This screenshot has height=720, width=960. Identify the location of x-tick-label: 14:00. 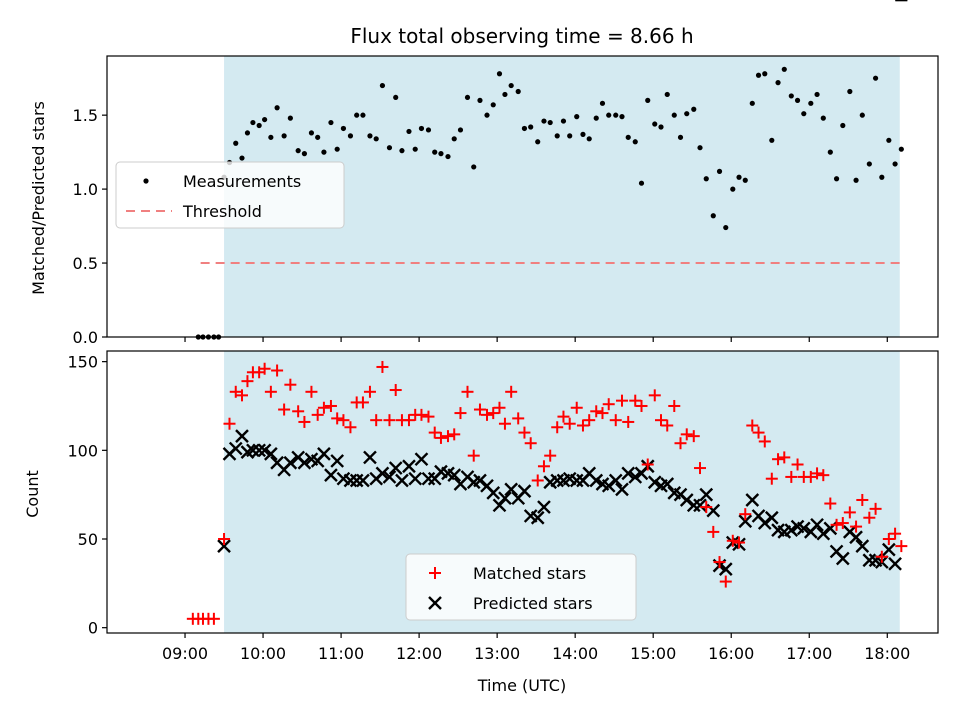
(575, 653).